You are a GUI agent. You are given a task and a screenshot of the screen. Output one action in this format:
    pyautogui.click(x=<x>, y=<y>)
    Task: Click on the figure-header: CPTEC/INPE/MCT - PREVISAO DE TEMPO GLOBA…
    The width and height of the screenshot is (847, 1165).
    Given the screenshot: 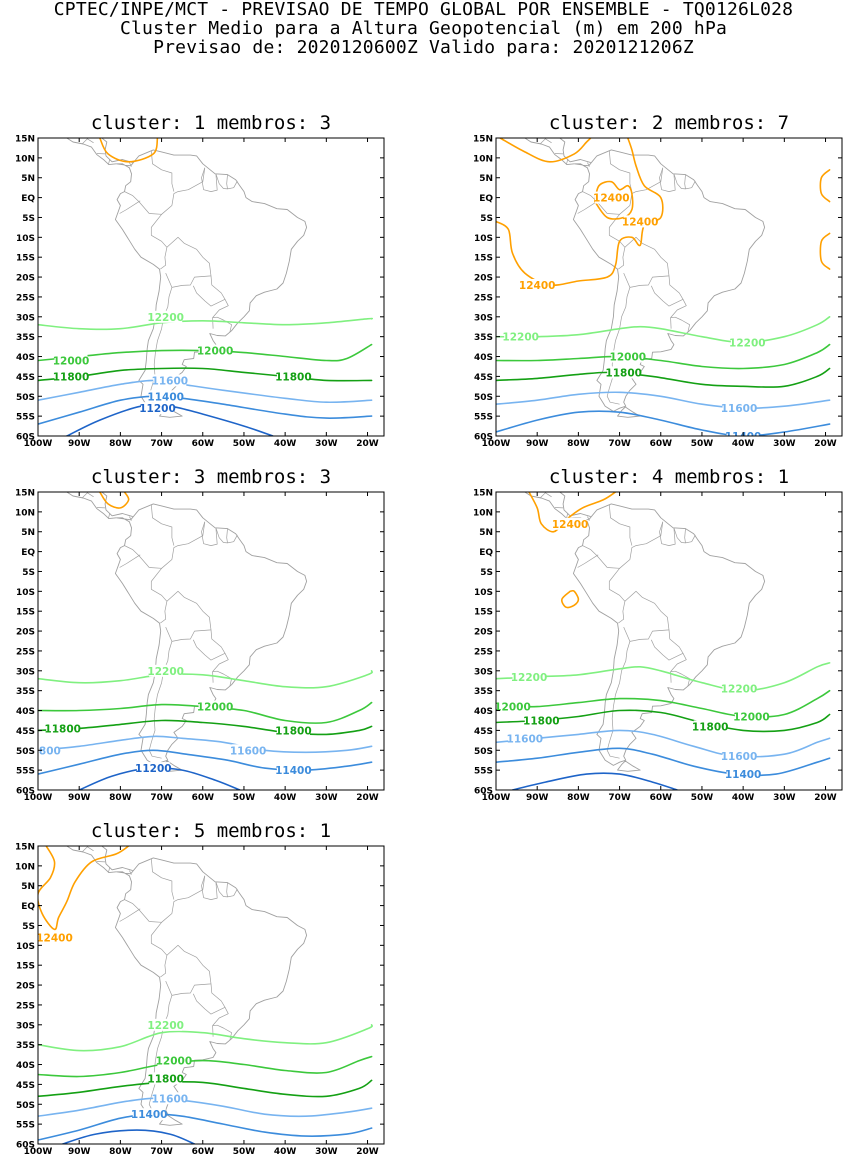 What is the action you would take?
    pyautogui.click(x=423, y=28)
    